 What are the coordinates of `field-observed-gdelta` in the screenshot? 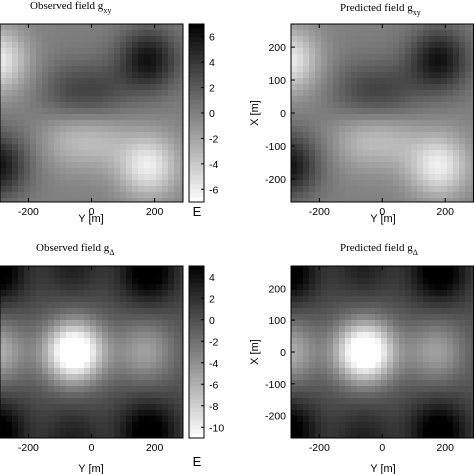 It's located at (91, 352).